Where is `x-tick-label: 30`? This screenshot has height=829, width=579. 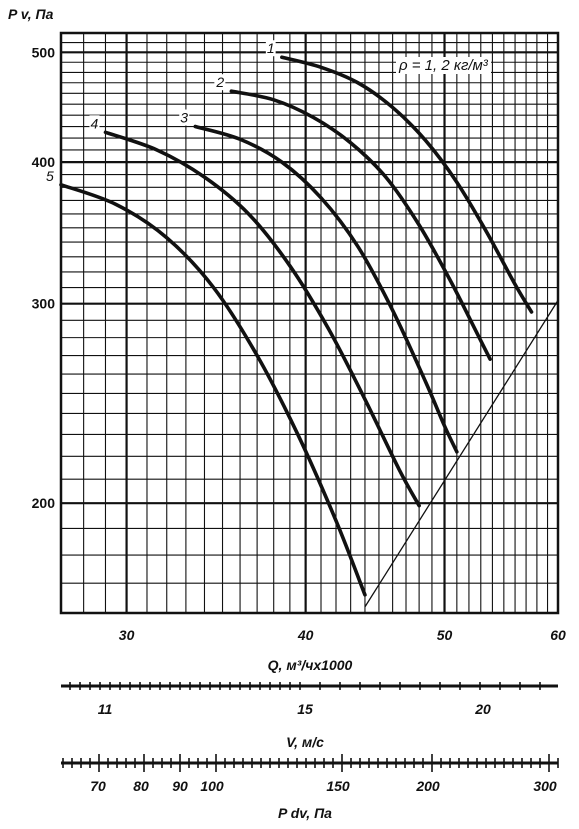 x-tick-label: 30 is located at coordinates (127, 635).